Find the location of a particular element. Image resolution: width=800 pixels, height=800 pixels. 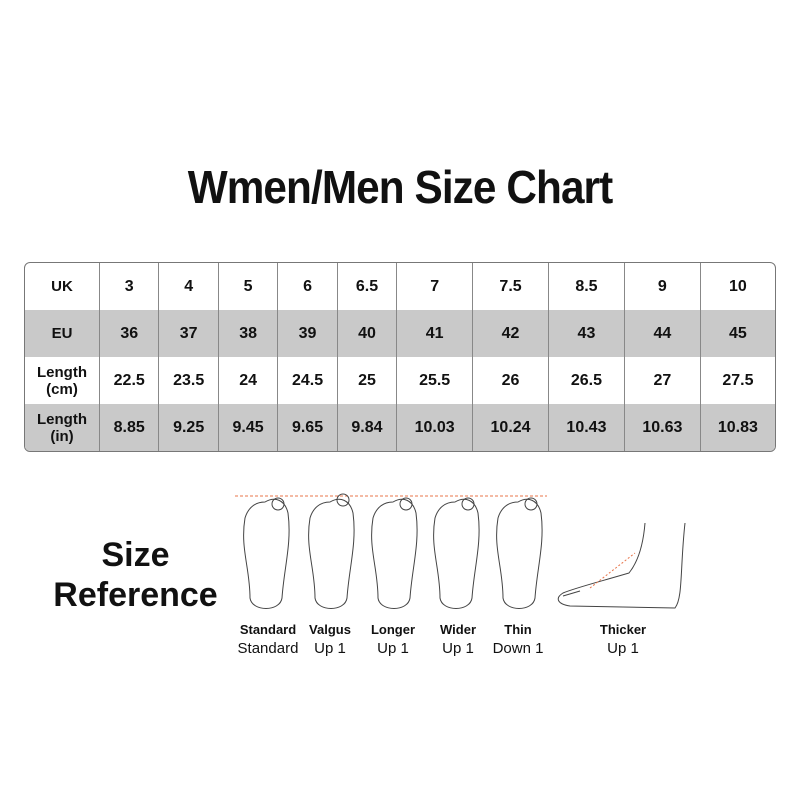

table-cell: 39 is located at coordinates (308, 333).